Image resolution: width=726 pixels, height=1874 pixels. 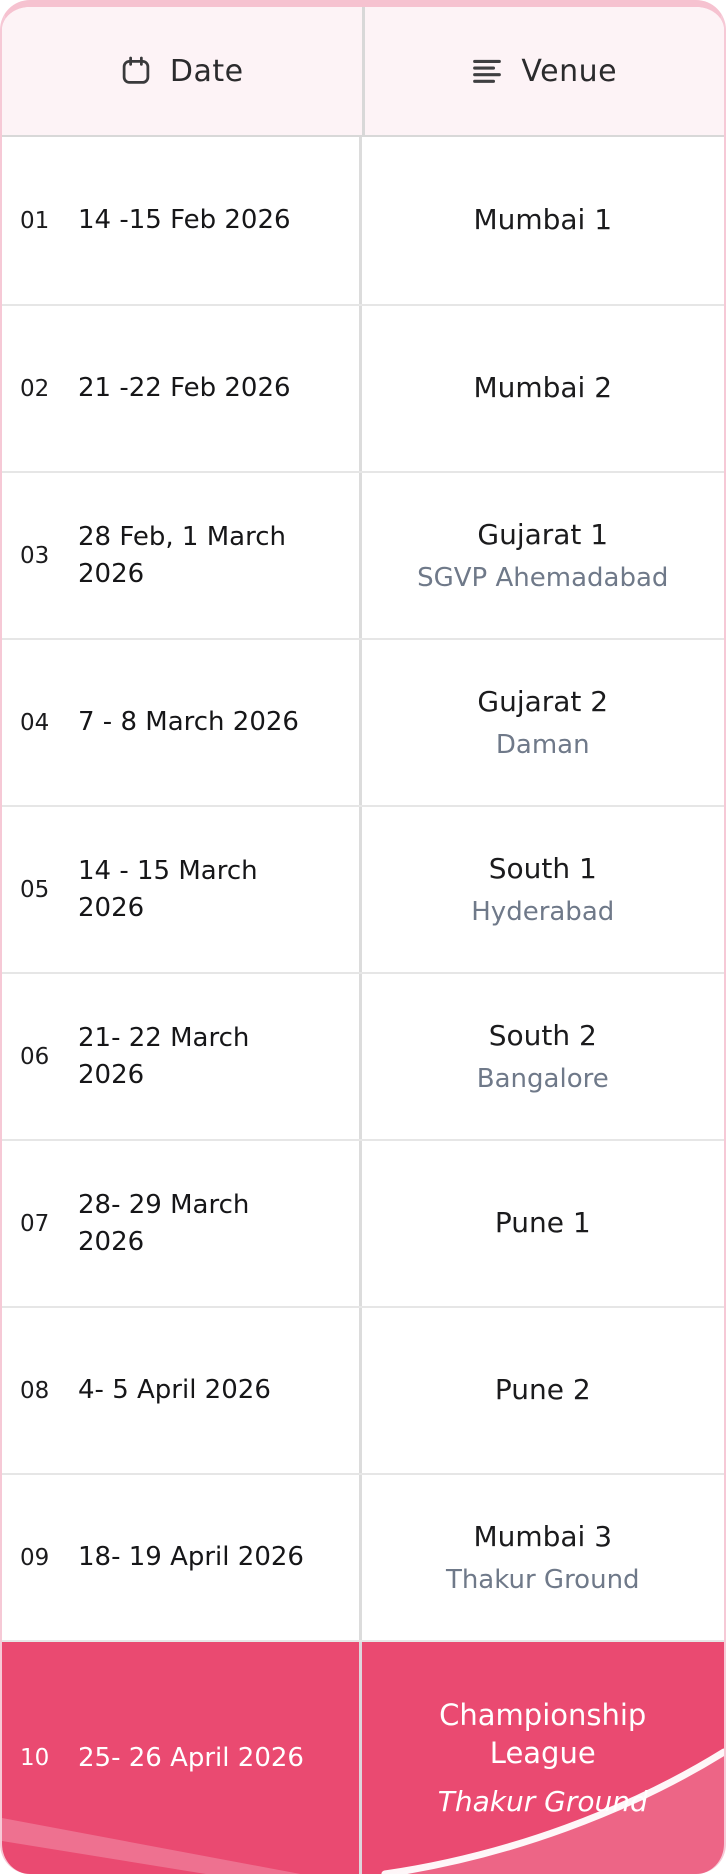 What do you see at coordinates (543, 1557) in the screenshot?
I see `venue-cell: Mumbai 3 Thakur Ground` at bounding box center [543, 1557].